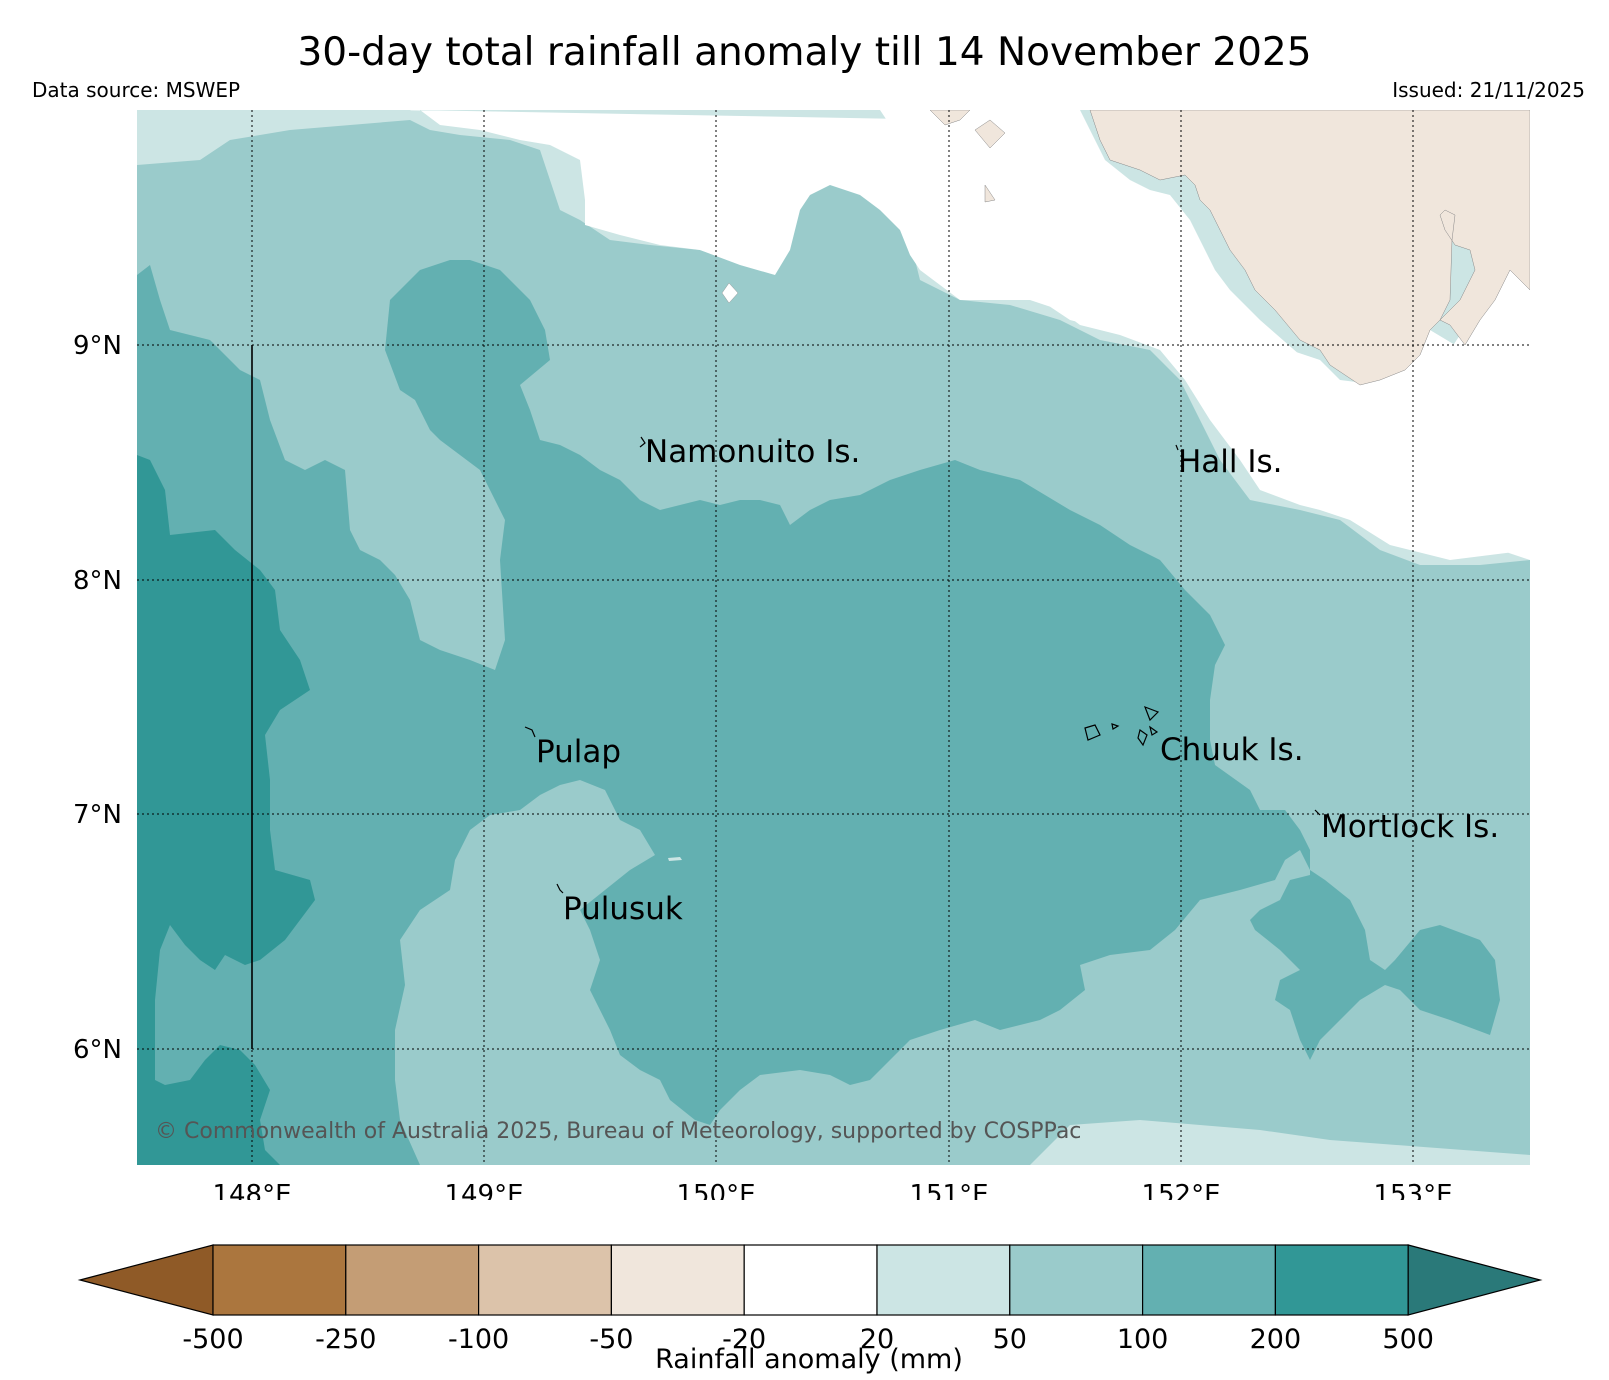  I want to click on lon-tick-label: 150°E, so click(715, 1190).